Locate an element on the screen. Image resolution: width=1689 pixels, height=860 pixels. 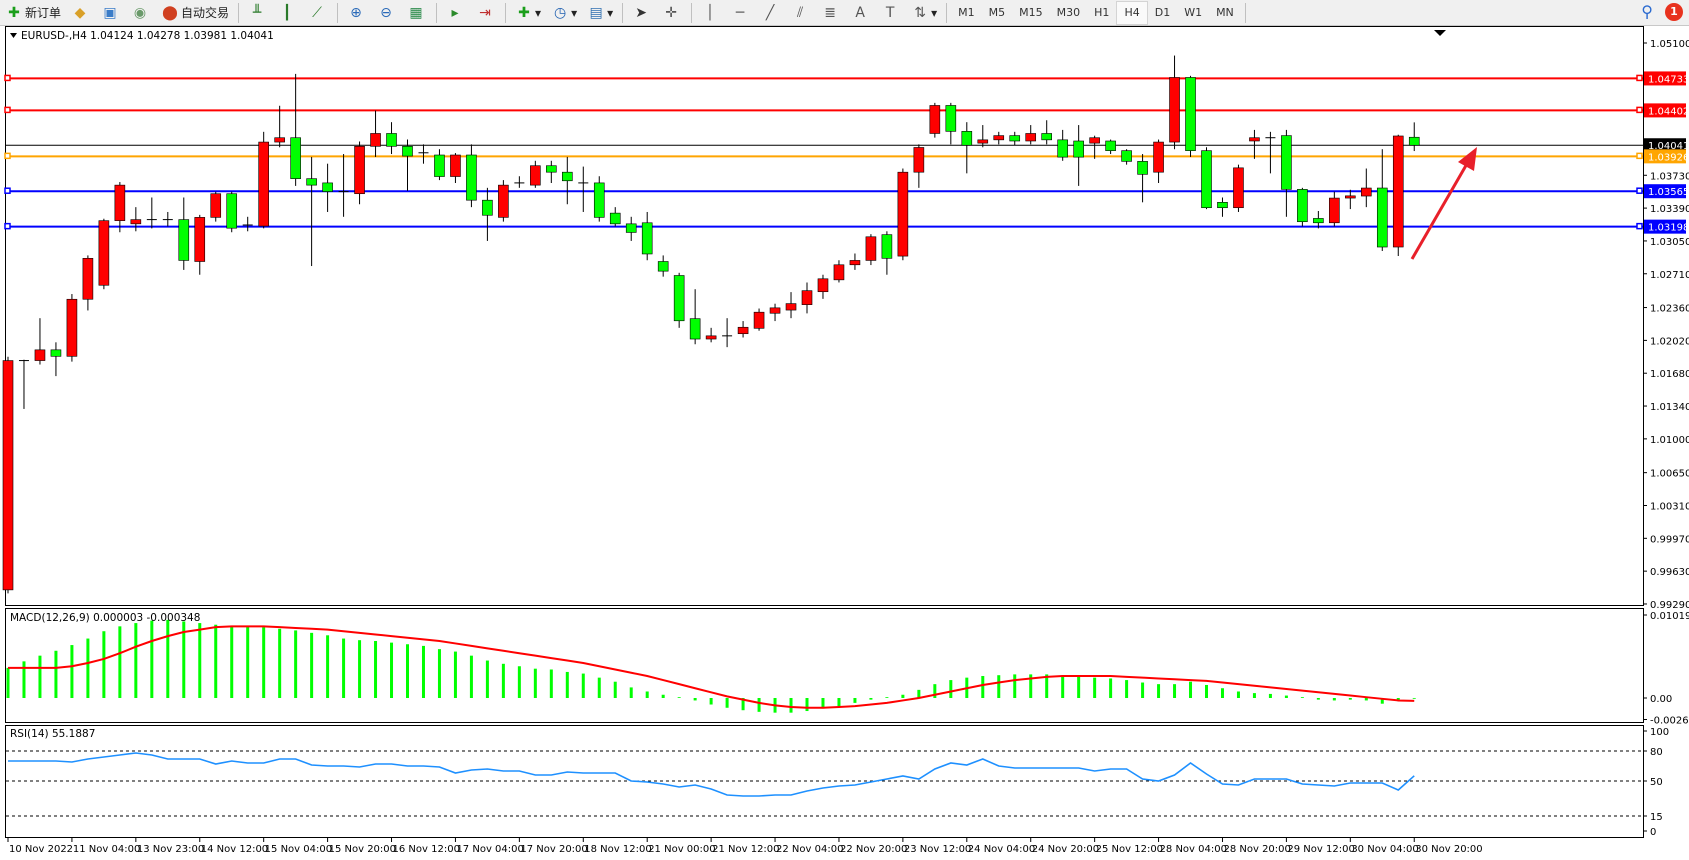
cursor-button: ➤ is located at coordinates (642, 13).